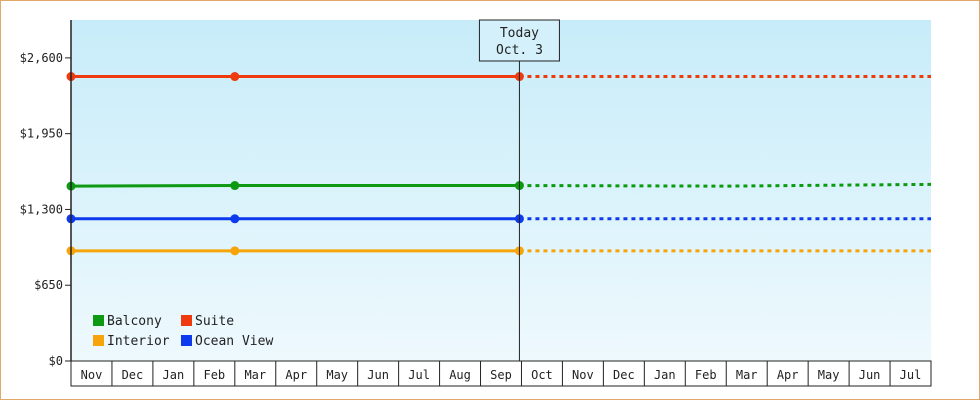 This screenshot has height=404, width=980. I want to click on today-date: Oct. 3, so click(519, 50).